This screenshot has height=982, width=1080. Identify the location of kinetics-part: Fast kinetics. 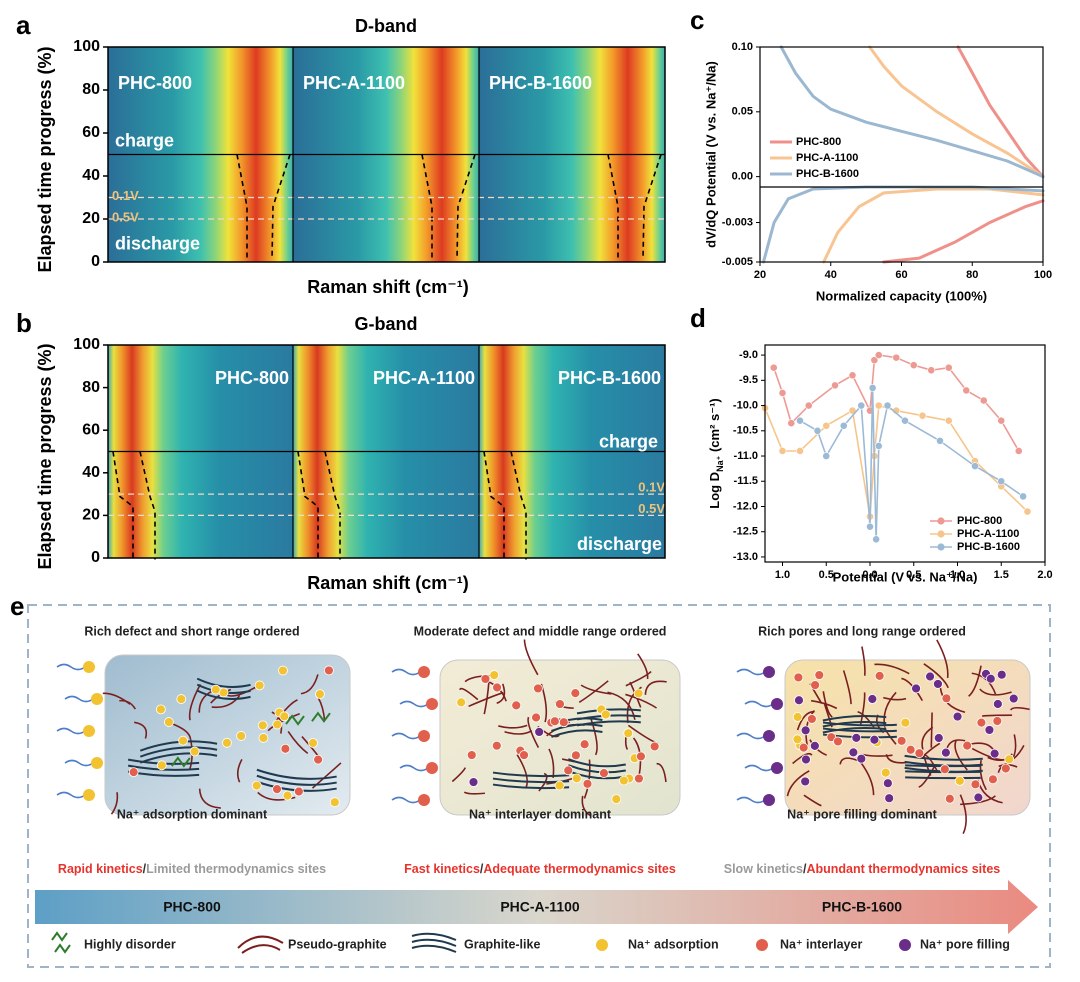
(442, 869).